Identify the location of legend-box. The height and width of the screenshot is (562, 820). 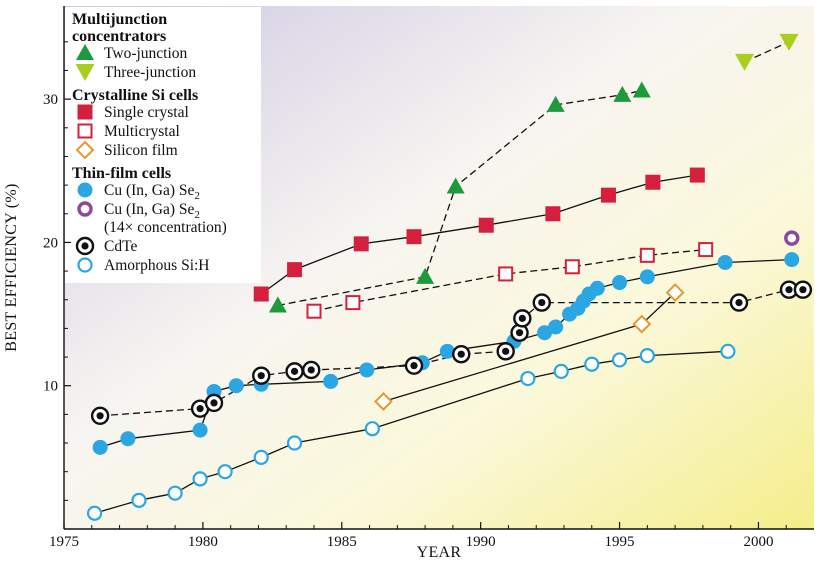
(163, 145).